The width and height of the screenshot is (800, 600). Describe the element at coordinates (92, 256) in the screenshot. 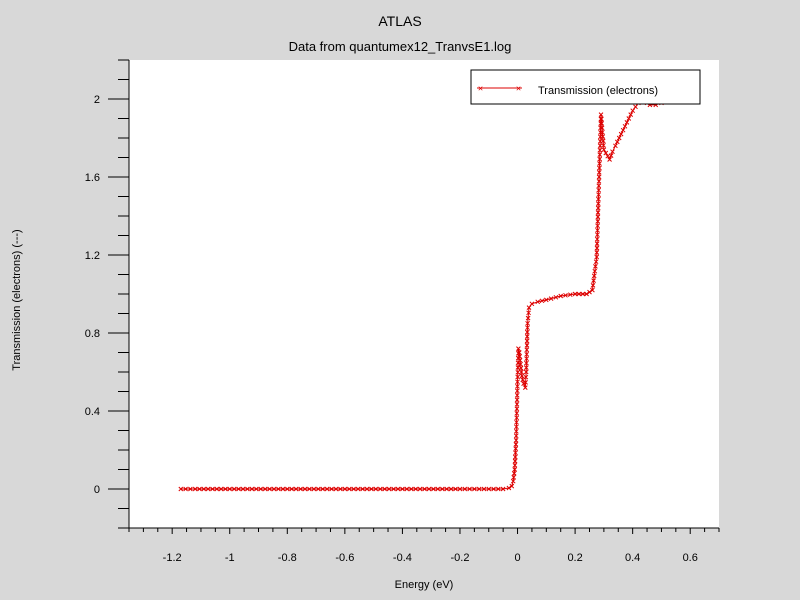

I see `y-tick-label: 1.2` at that location.